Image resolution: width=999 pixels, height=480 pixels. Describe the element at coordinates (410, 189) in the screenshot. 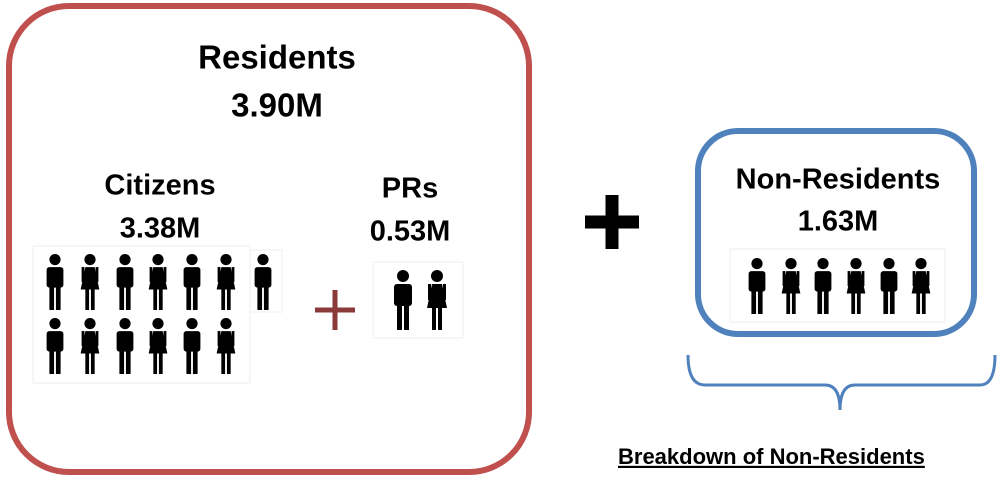

I see `prs-title: PRs` at that location.